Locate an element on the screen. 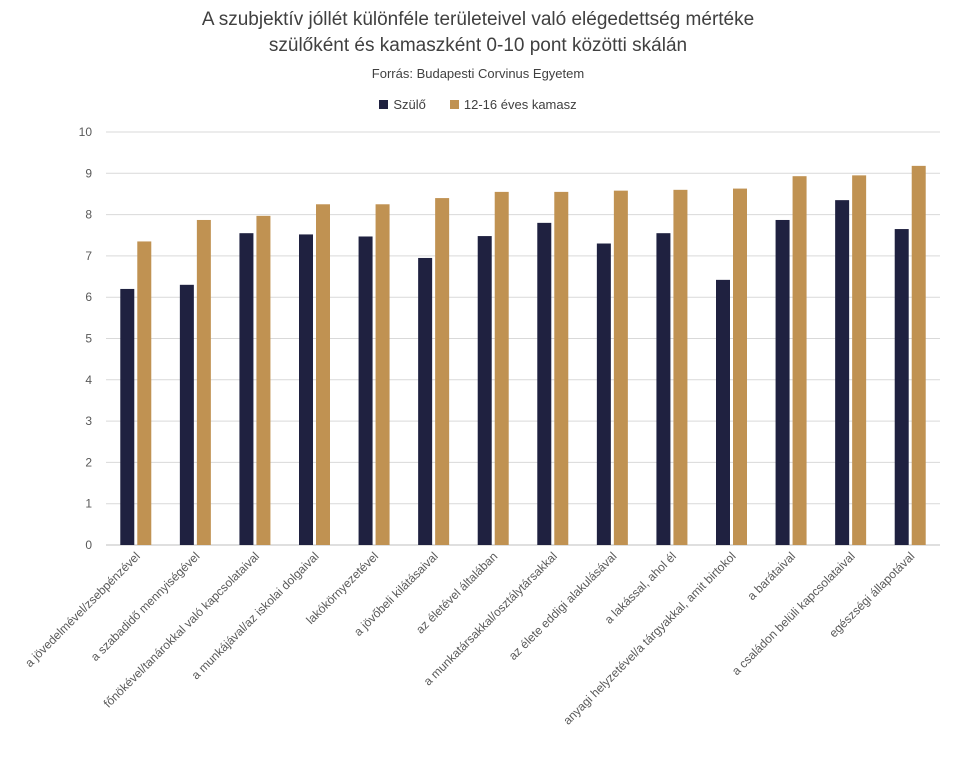 The height and width of the screenshot is (760, 956). y-tick-label: 3 is located at coordinates (88, 421).